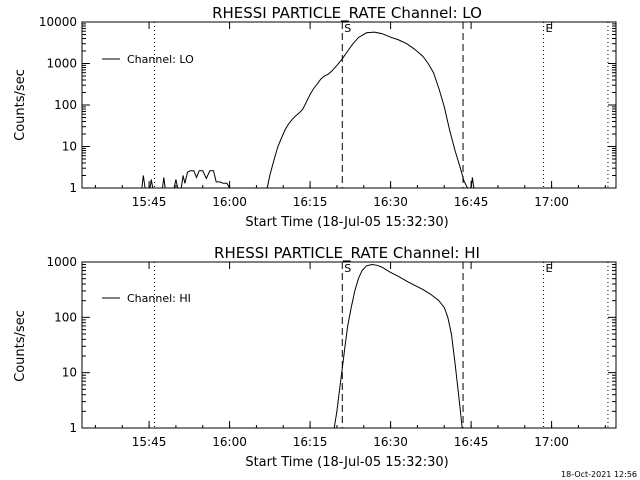 The image size is (640, 480). What do you see at coordinates (61, 64) in the screenshot?
I see `lo-ytick-label-3: 1000` at bounding box center [61, 64].